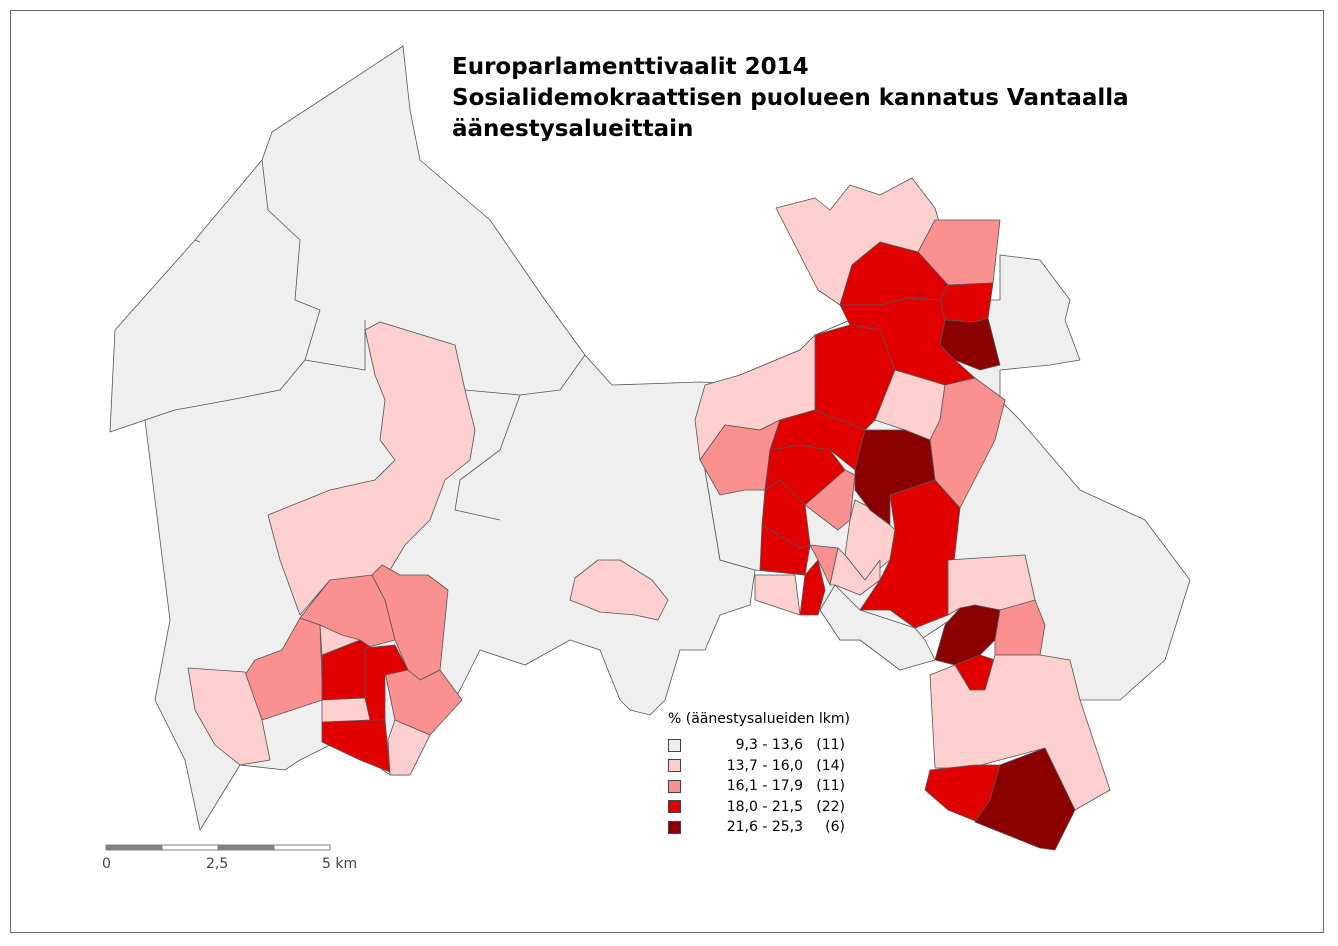 Image resolution: width=1338 pixels, height=946 pixels. What do you see at coordinates (1025, 799) in the screenshot?
I see `region-darkred-se-bottom` at bounding box center [1025, 799].